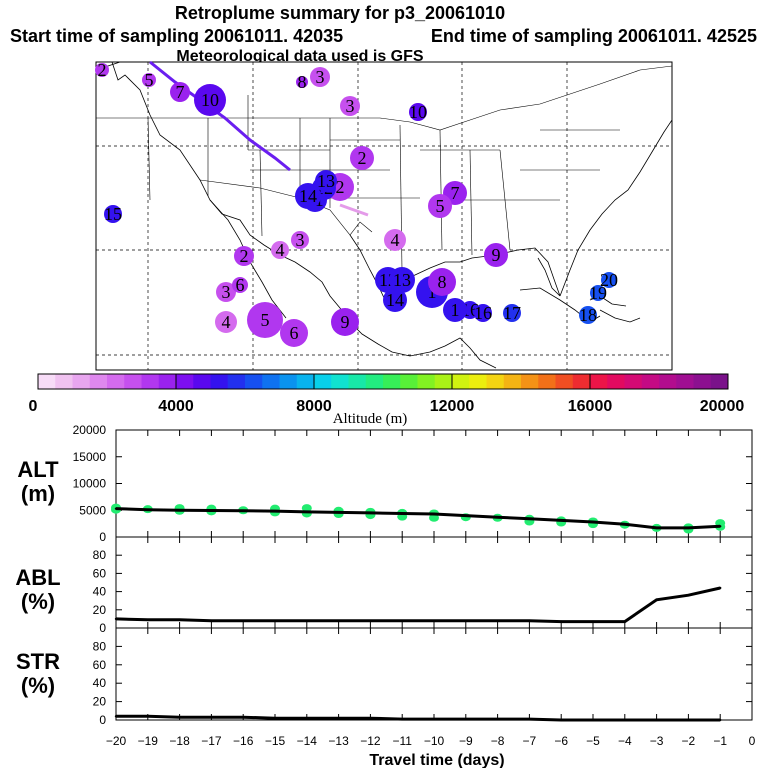  What do you see at coordinates (38, 469) in the screenshot?
I see `alt-panel-label: ALT` at bounding box center [38, 469].